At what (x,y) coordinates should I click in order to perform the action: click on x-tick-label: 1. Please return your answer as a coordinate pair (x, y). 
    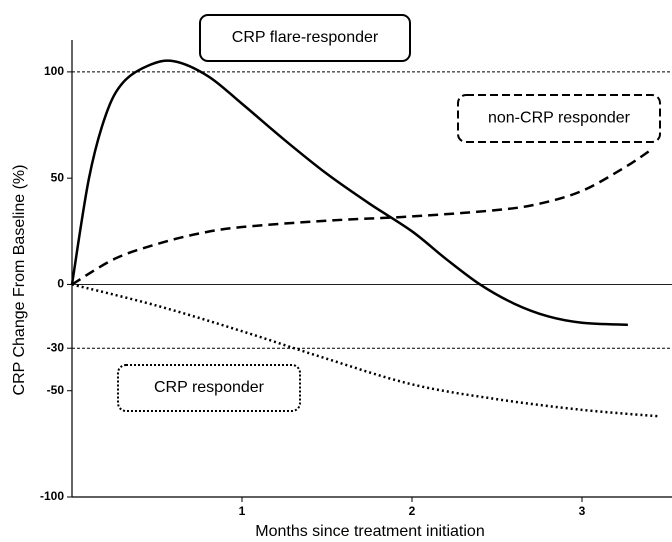
    Looking at the image, I should click on (242, 511).